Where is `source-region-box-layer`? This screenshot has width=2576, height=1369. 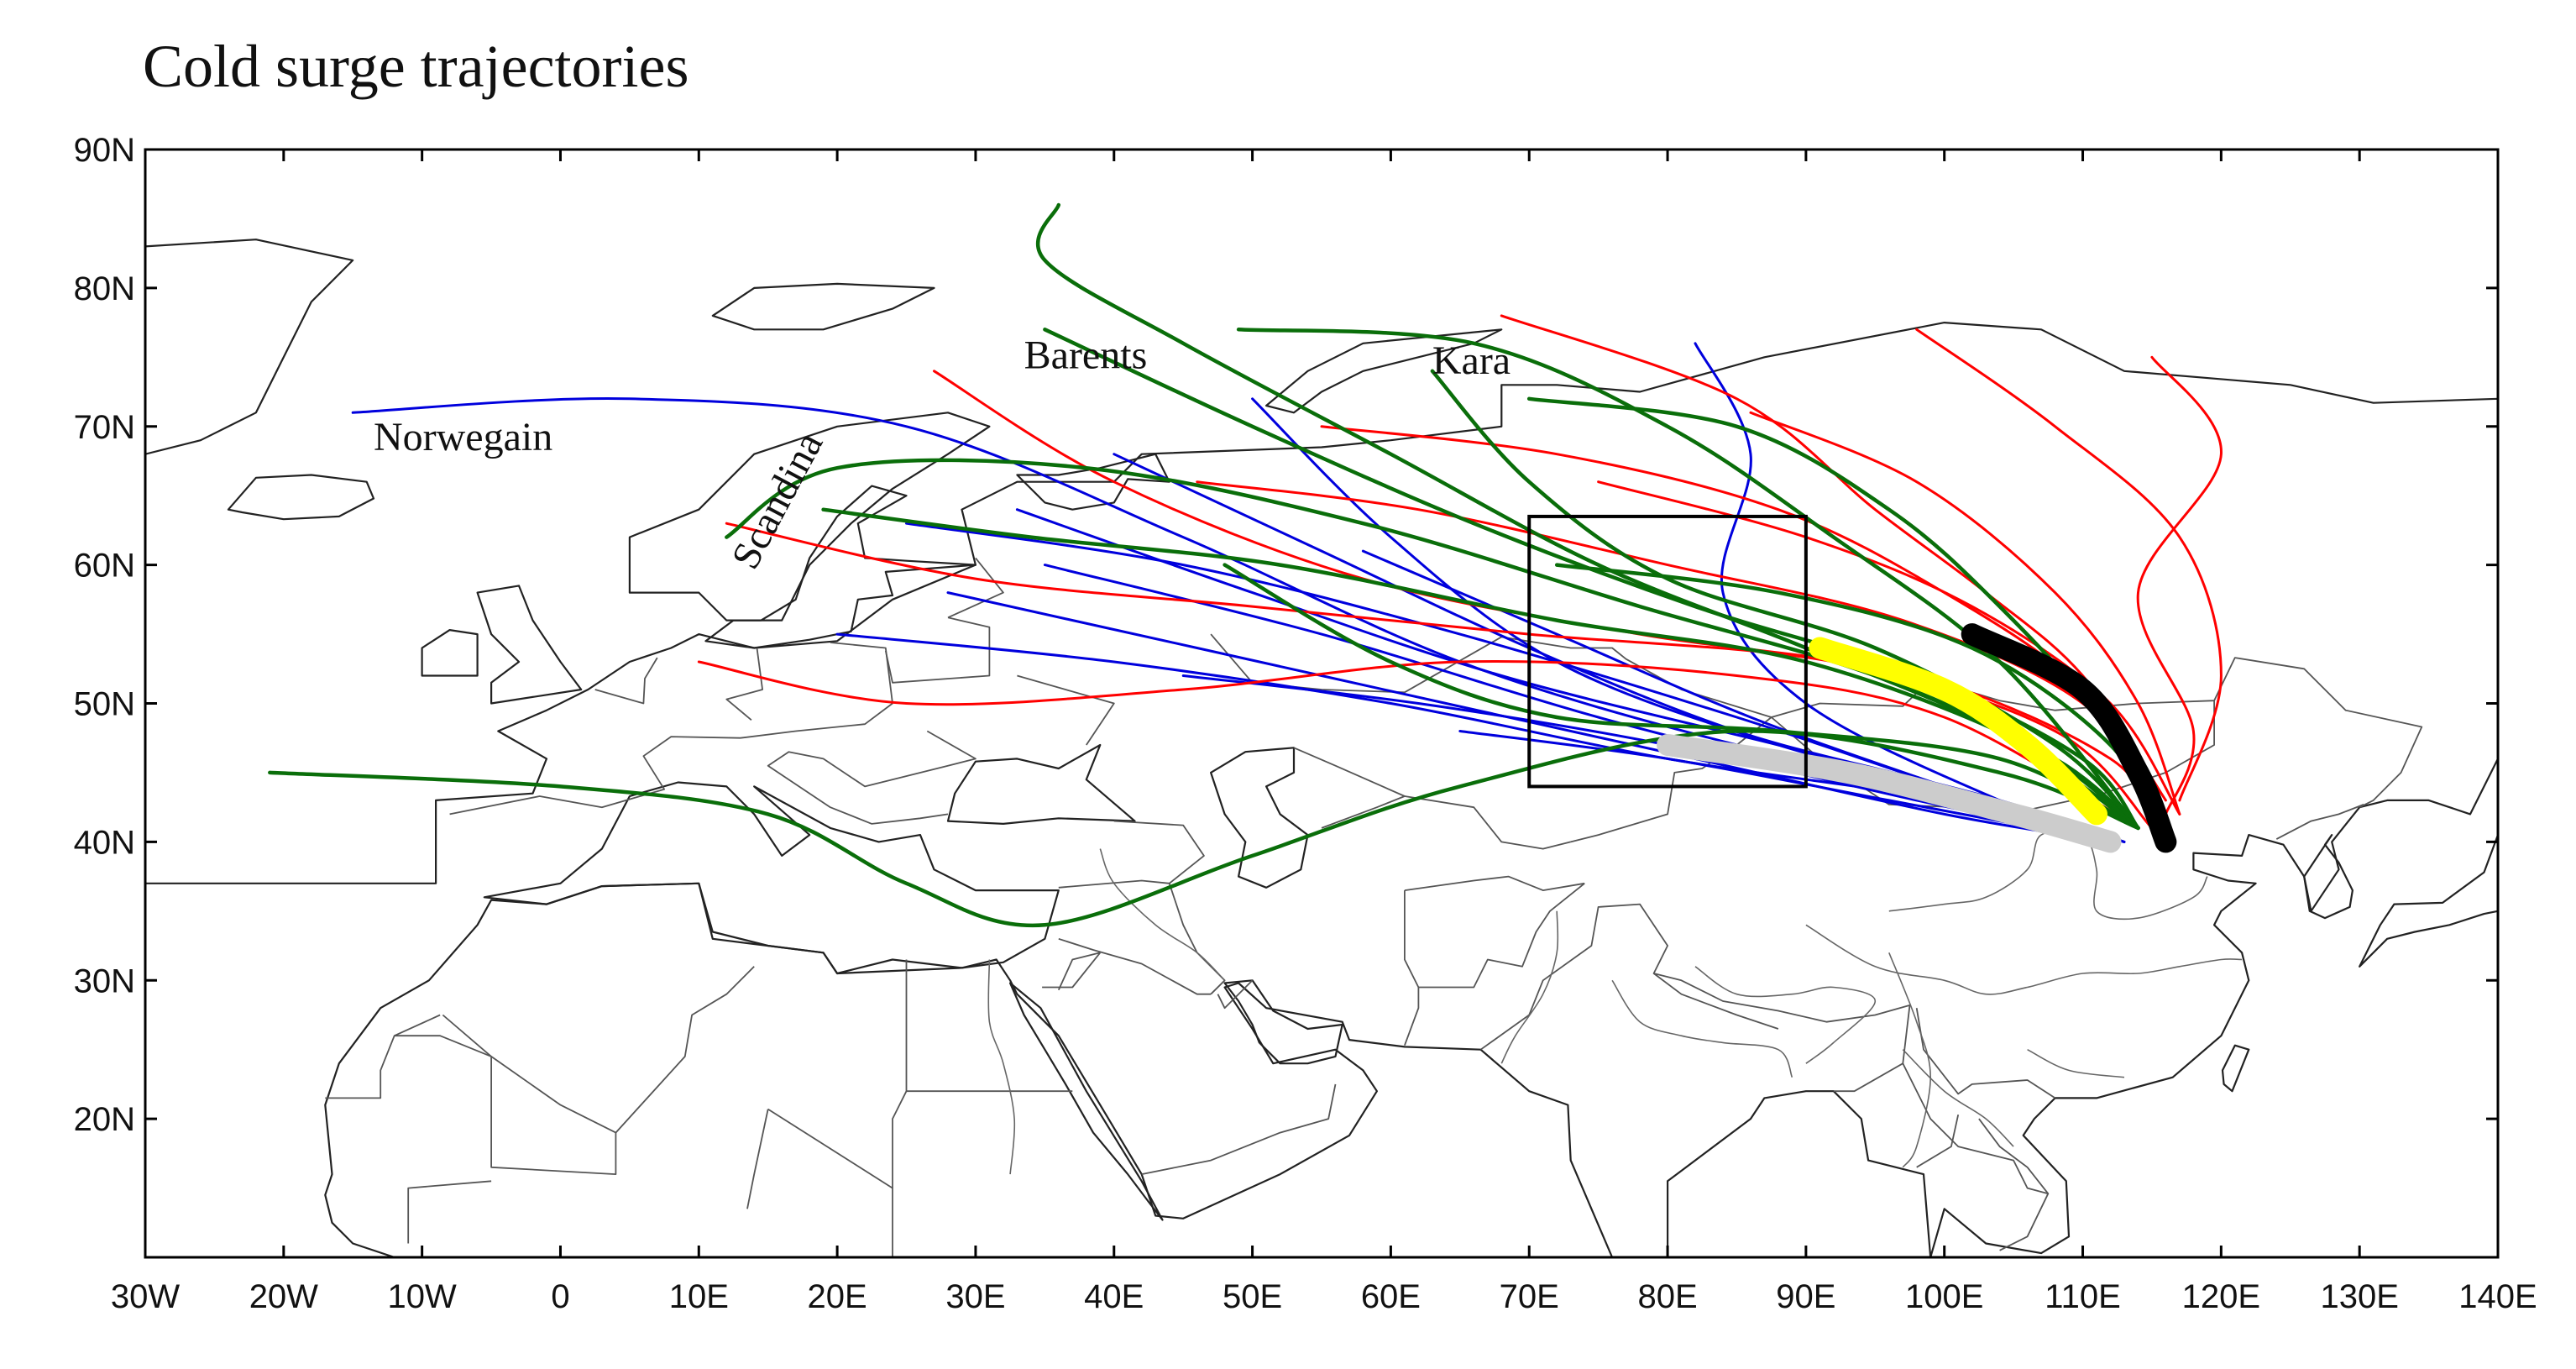
source-region-box-layer is located at coordinates (1667, 651).